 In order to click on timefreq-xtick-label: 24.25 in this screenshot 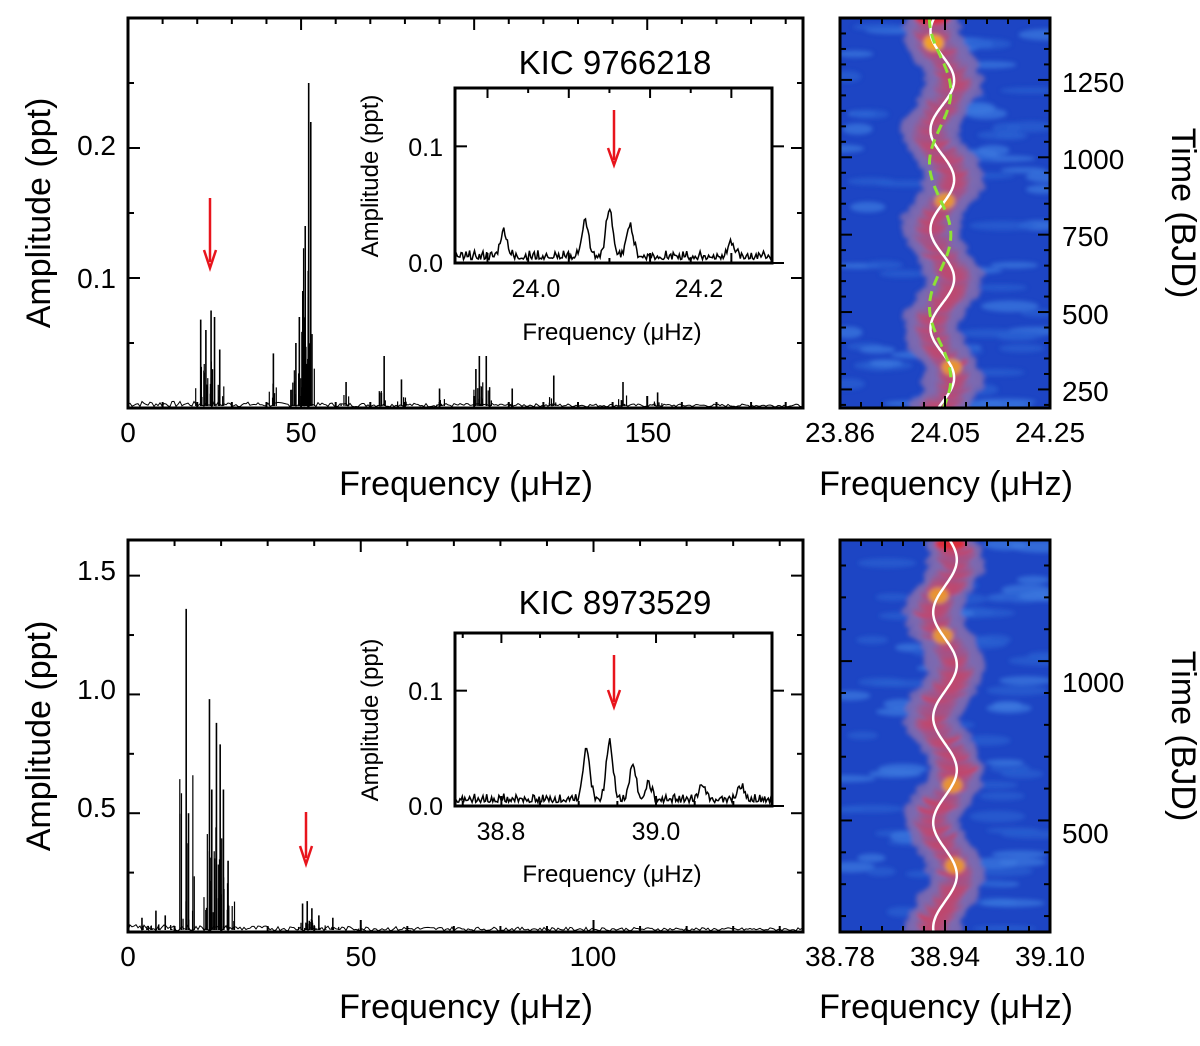, I will do `click(1050, 432)`.